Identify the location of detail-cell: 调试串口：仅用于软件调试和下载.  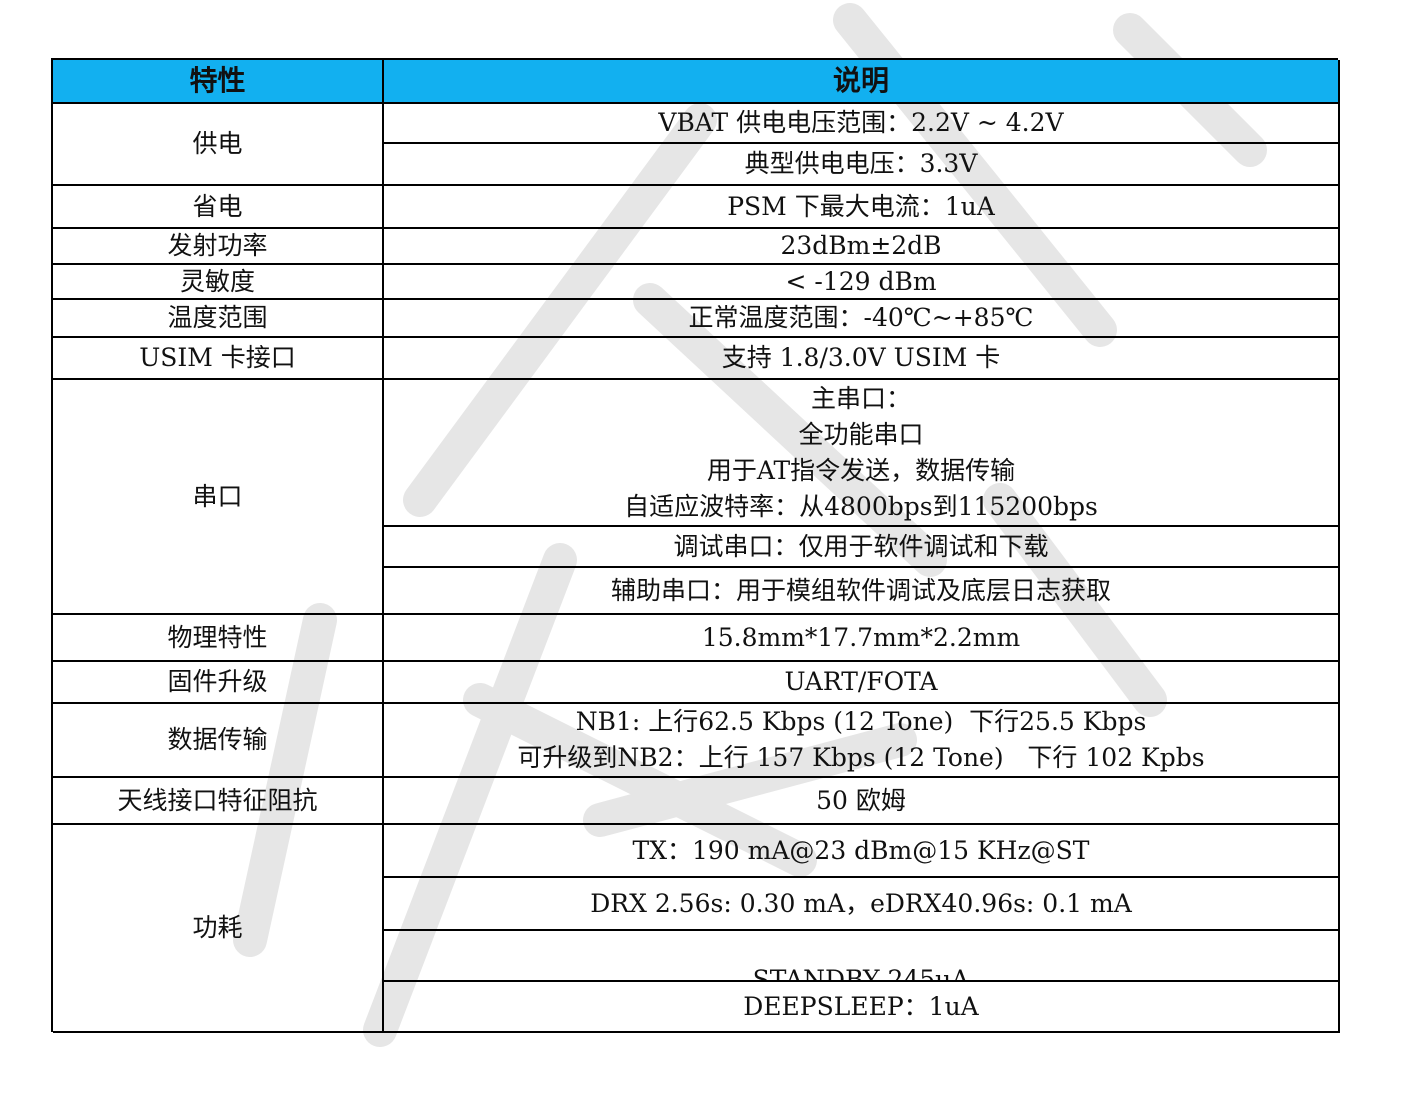
(862, 547).